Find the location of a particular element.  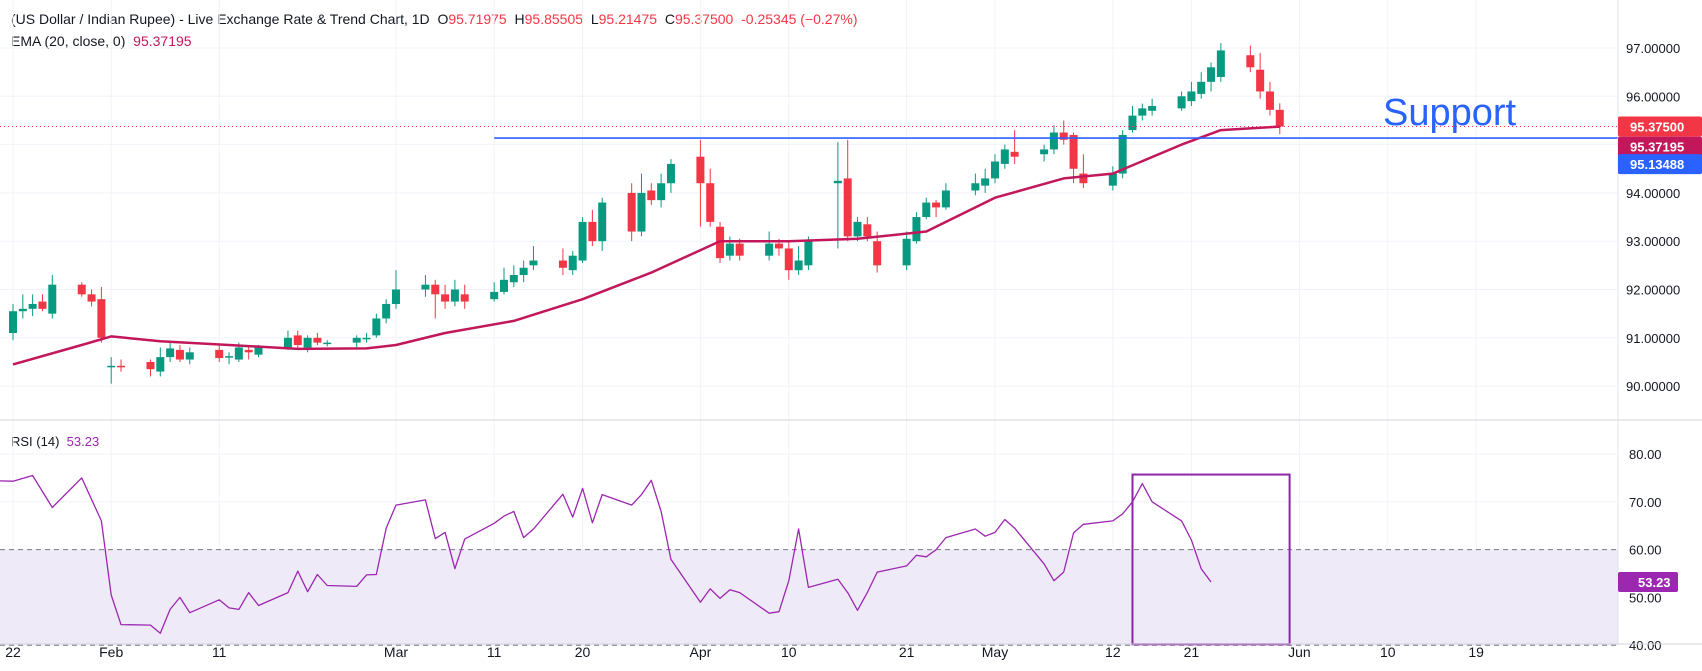

rsi-label: RSI (14) is located at coordinates (35, 441).